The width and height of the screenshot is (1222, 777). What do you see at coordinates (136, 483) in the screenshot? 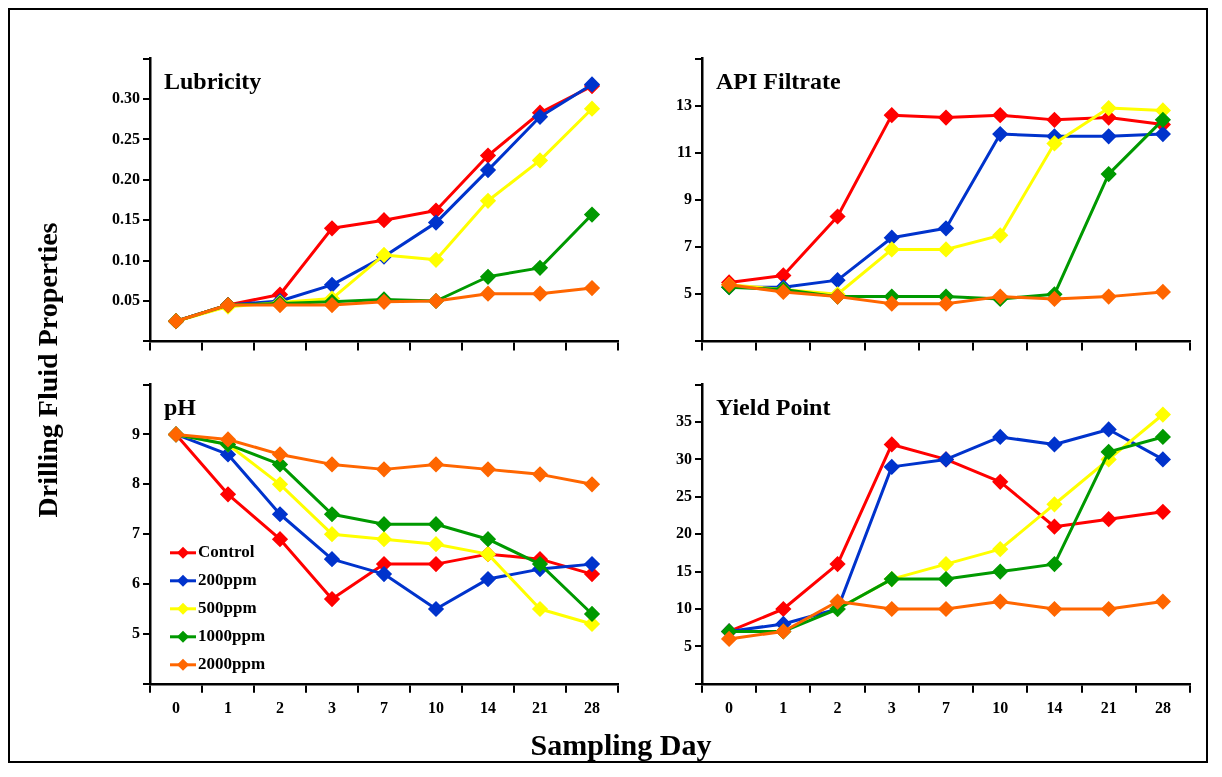
I see `y-tick-label: 8` at bounding box center [136, 483].